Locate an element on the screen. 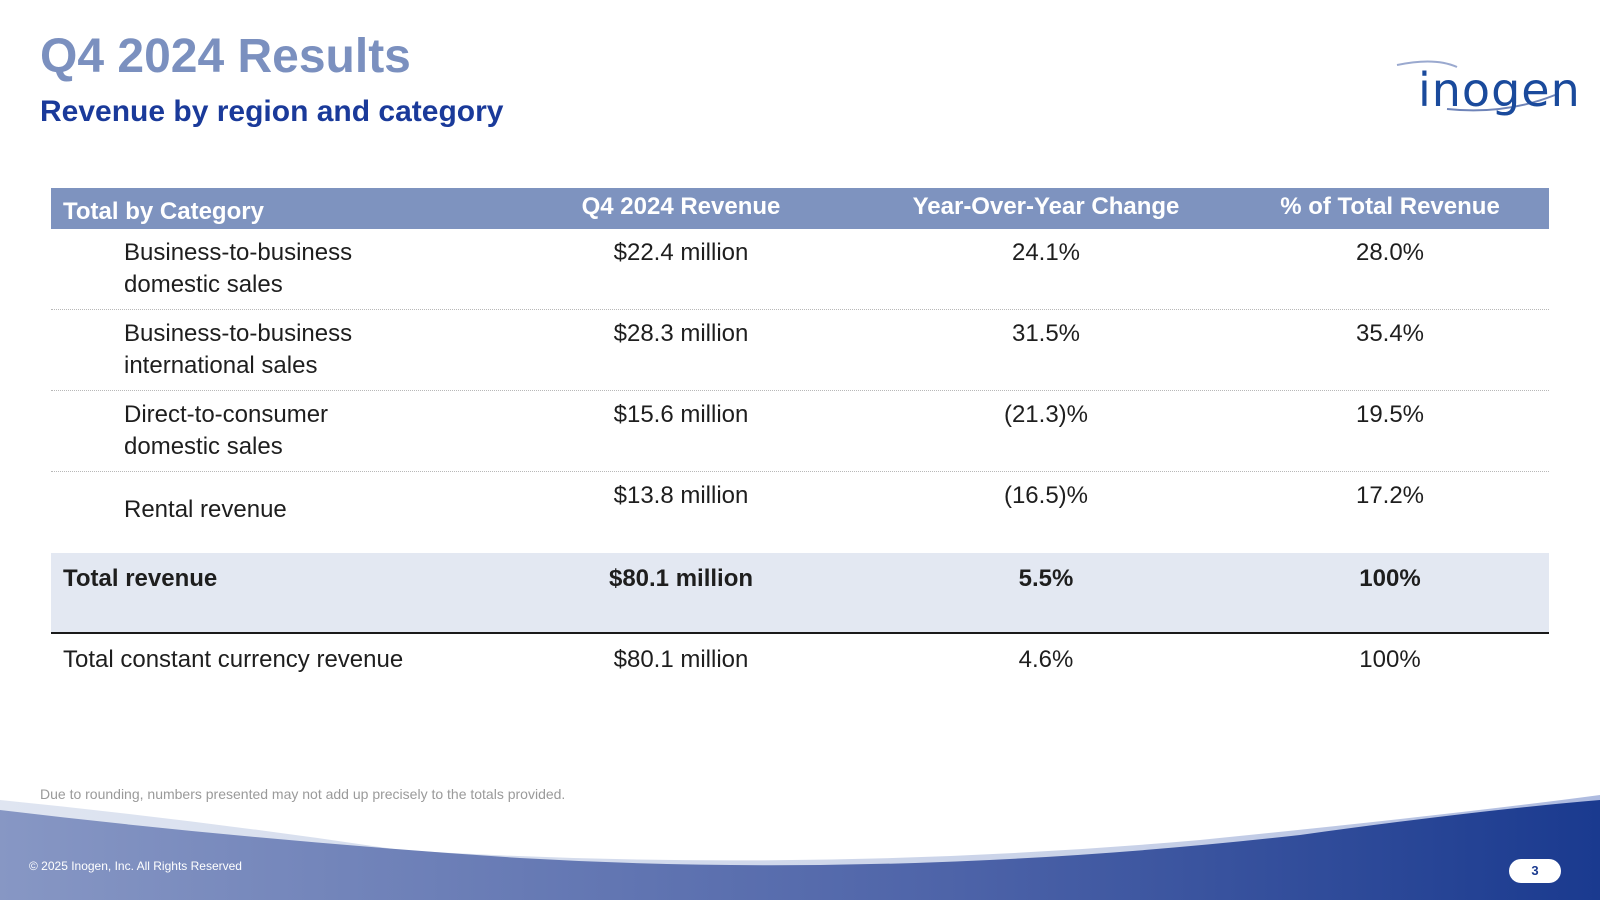  inogen-logo: inogen is located at coordinates (1487, 90).